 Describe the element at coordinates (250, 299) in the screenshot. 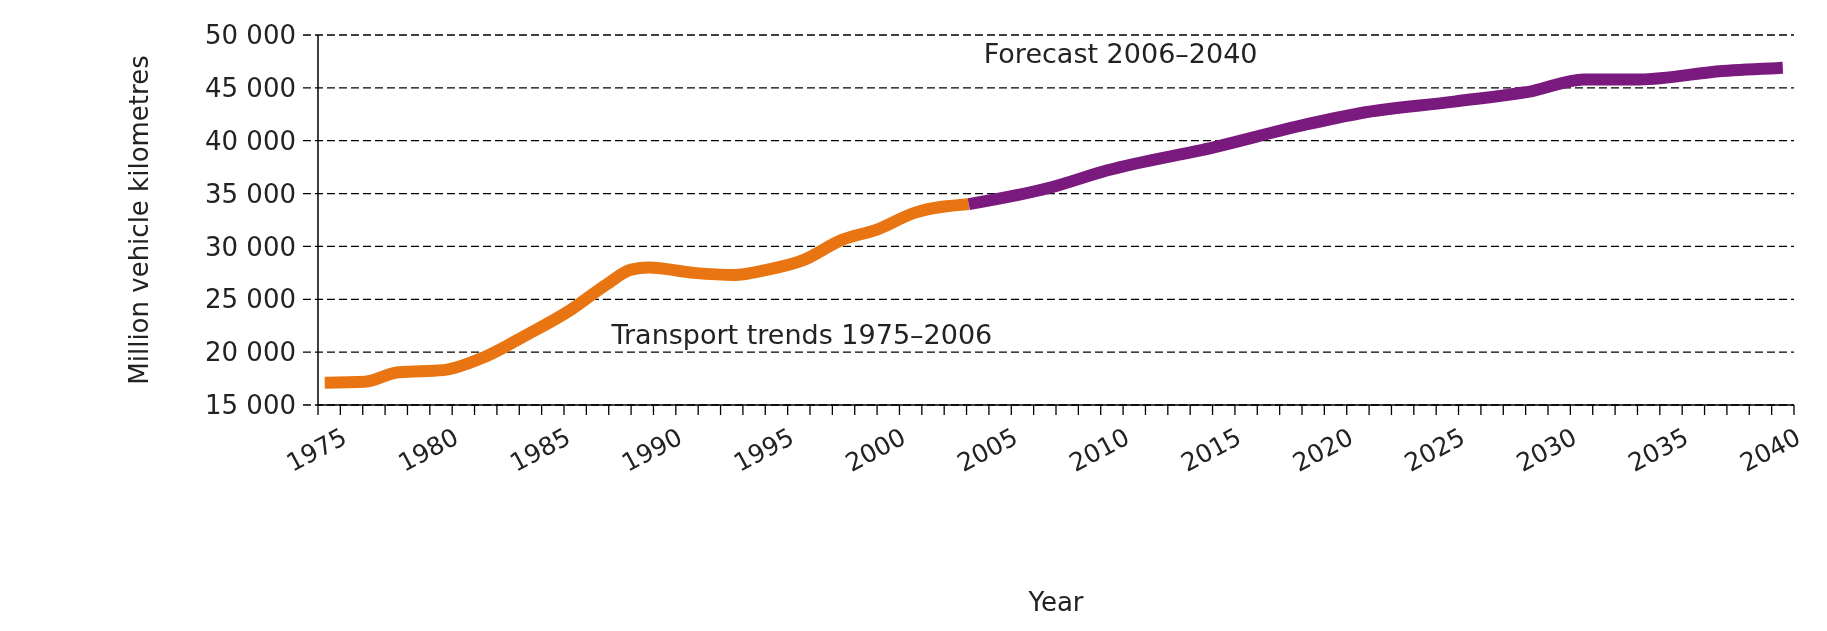

I see `y-tick-label: 25 000` at that location.